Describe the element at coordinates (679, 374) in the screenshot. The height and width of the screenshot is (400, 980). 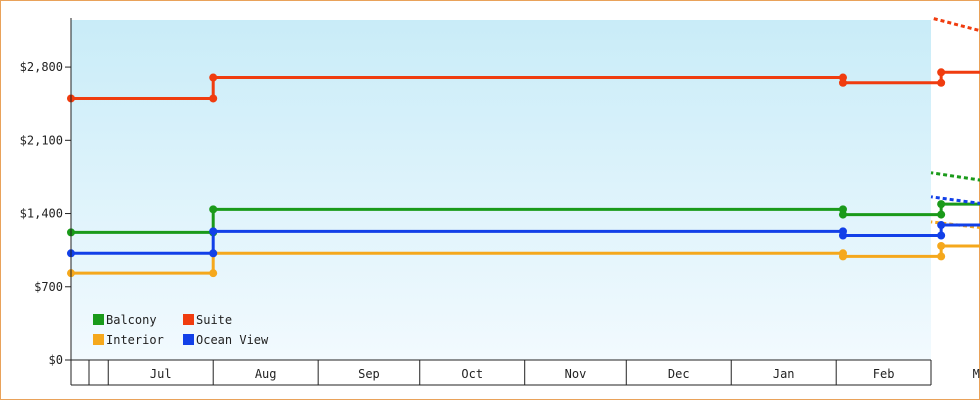
I see `x-tick-label: Dec` at that location.